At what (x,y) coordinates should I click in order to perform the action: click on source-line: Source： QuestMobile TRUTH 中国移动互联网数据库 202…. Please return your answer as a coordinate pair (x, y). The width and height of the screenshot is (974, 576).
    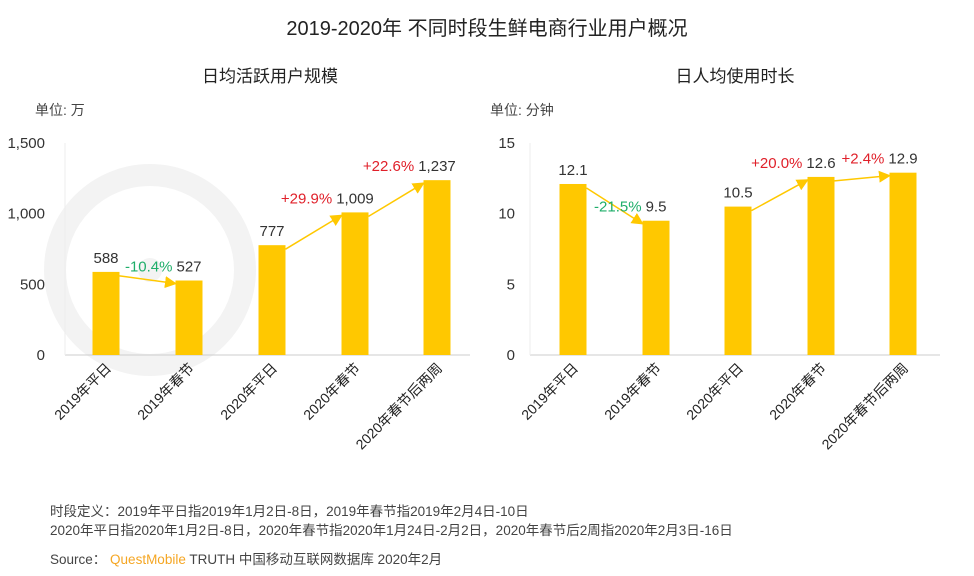
    Looking at the image, I should click on (246, 558).